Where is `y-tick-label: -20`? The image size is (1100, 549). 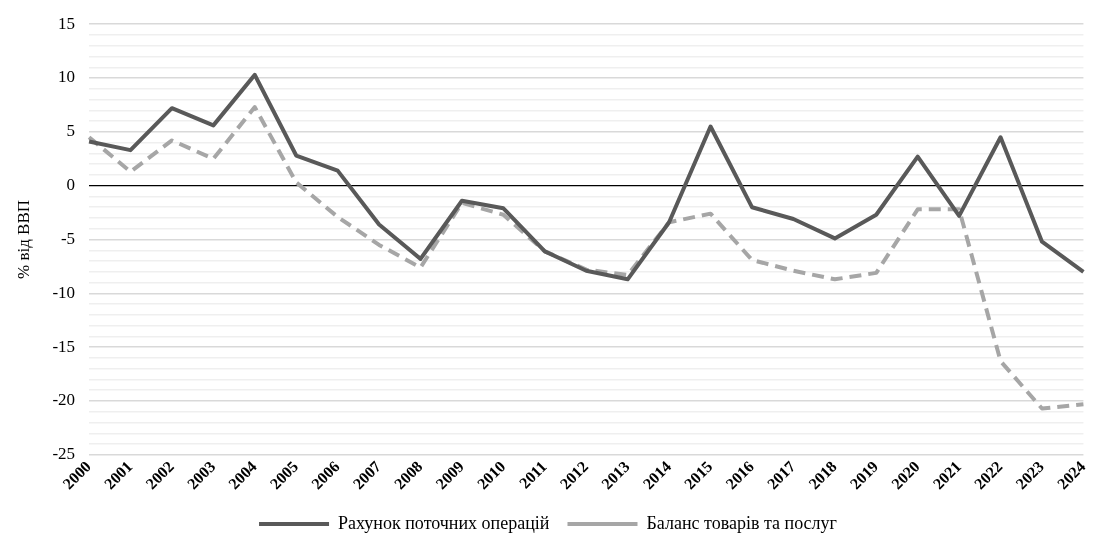
y-tick-label: -20 is located at coordinates (64, 400).